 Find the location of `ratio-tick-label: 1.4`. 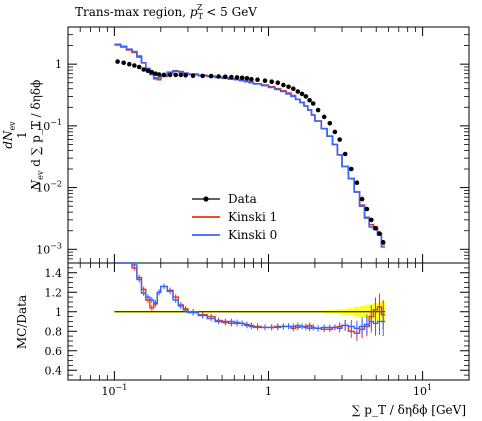

ratio-tick-label: 1.4 is located at coordinates (54, 273).